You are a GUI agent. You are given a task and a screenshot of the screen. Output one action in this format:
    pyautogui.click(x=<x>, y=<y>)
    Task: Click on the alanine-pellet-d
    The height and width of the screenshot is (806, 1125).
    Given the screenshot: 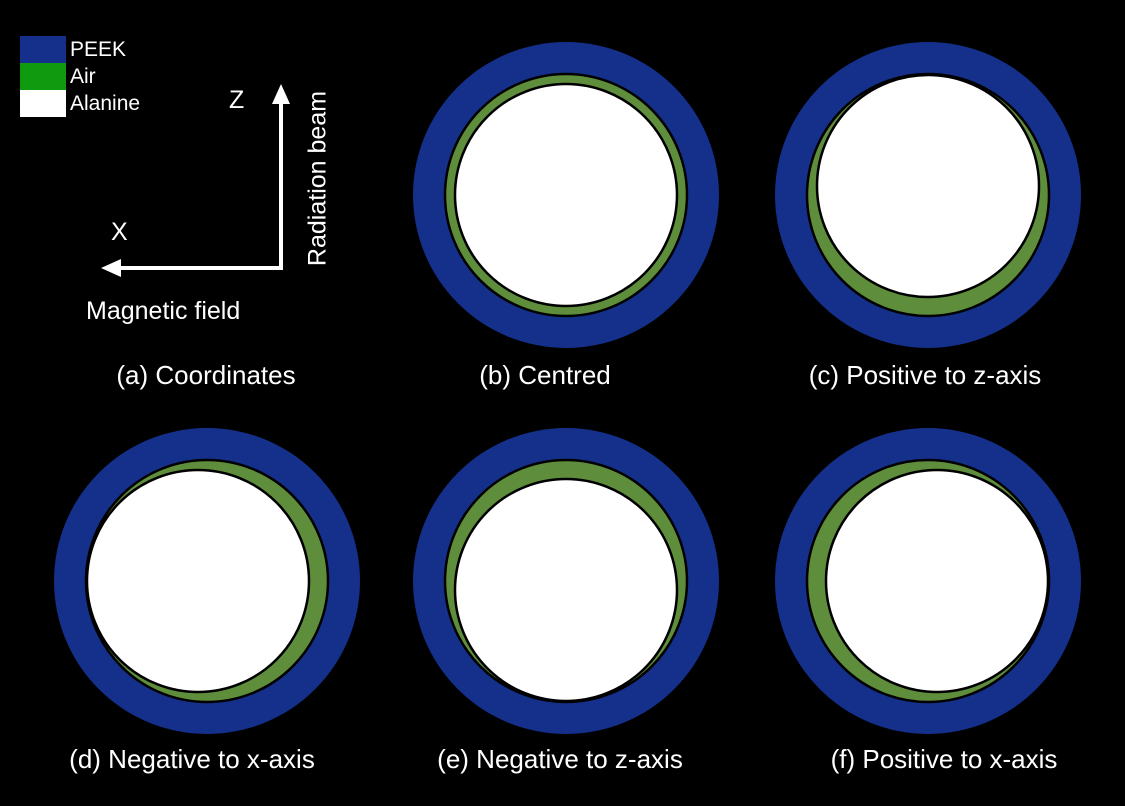 What is the action you would take?
    pyautogui.click(x=198, y=581)
    